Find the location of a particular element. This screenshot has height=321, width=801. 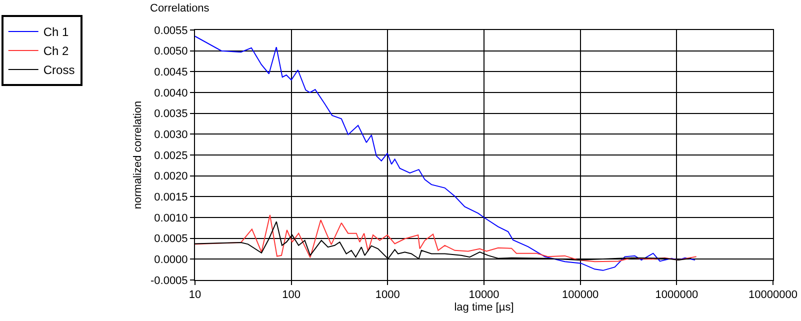

legend-label: Cross is located at coordinates (59, 70).